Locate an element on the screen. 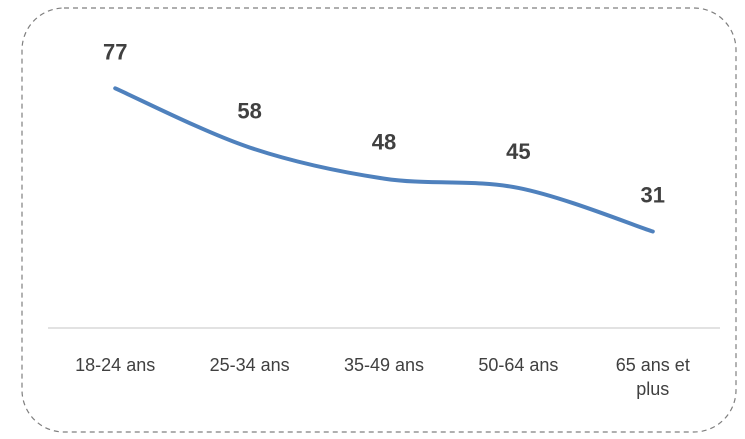  x-tick-label: 50-64 ans is located at coordinates (518, 365).